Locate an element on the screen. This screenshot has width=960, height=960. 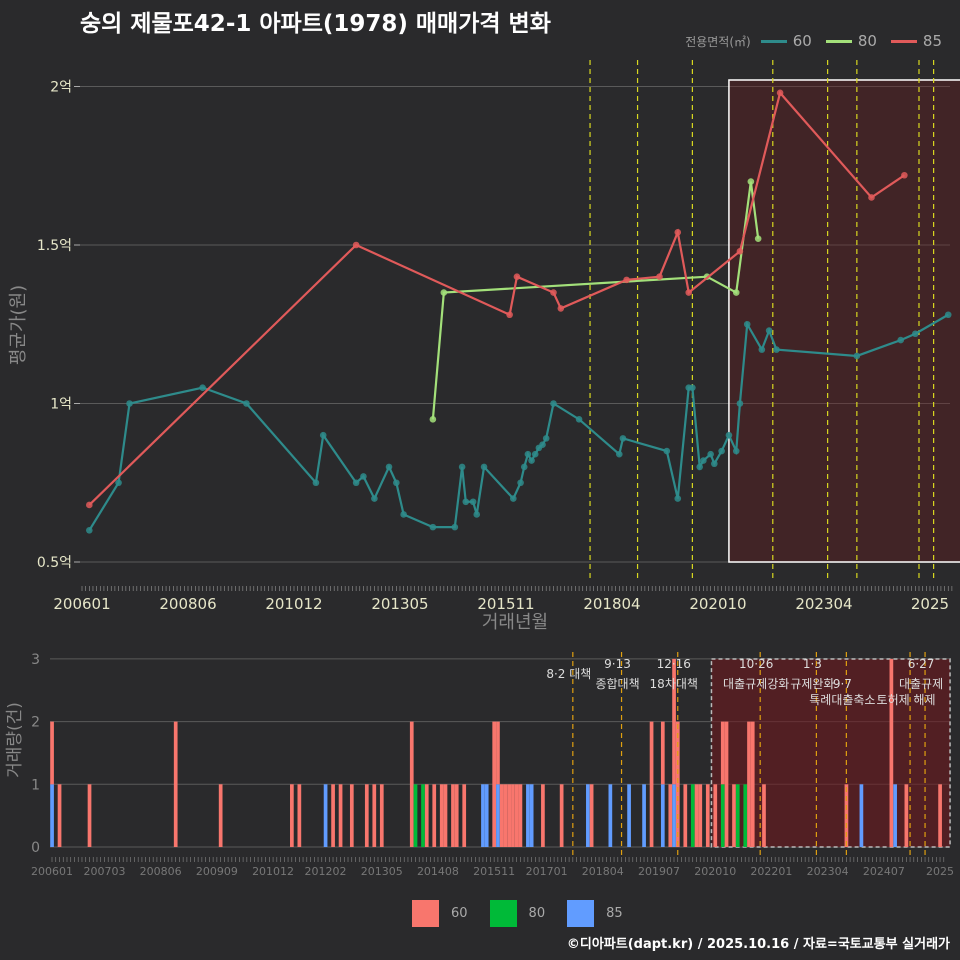
policy-name-label: 18차대책 is located at coordinates (674, 683).